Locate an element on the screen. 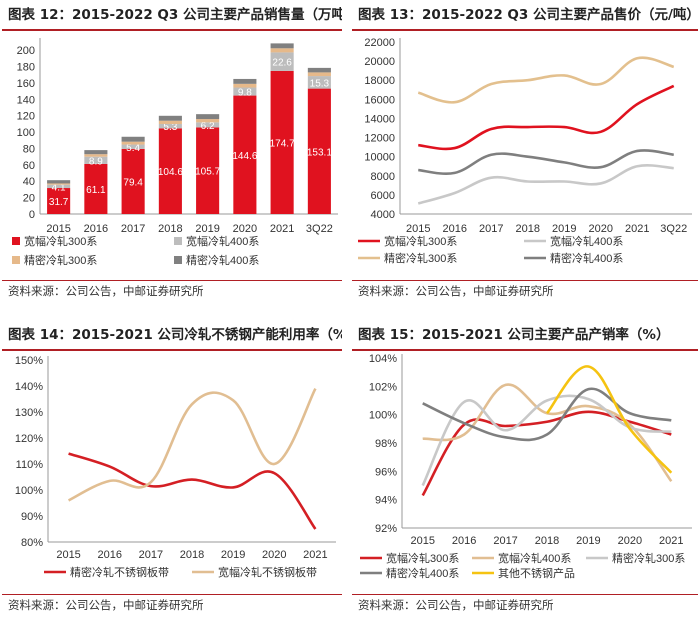 This screenshot has height=618, width=700. y-tick-label: 130% is located at coordinates (29, 413).